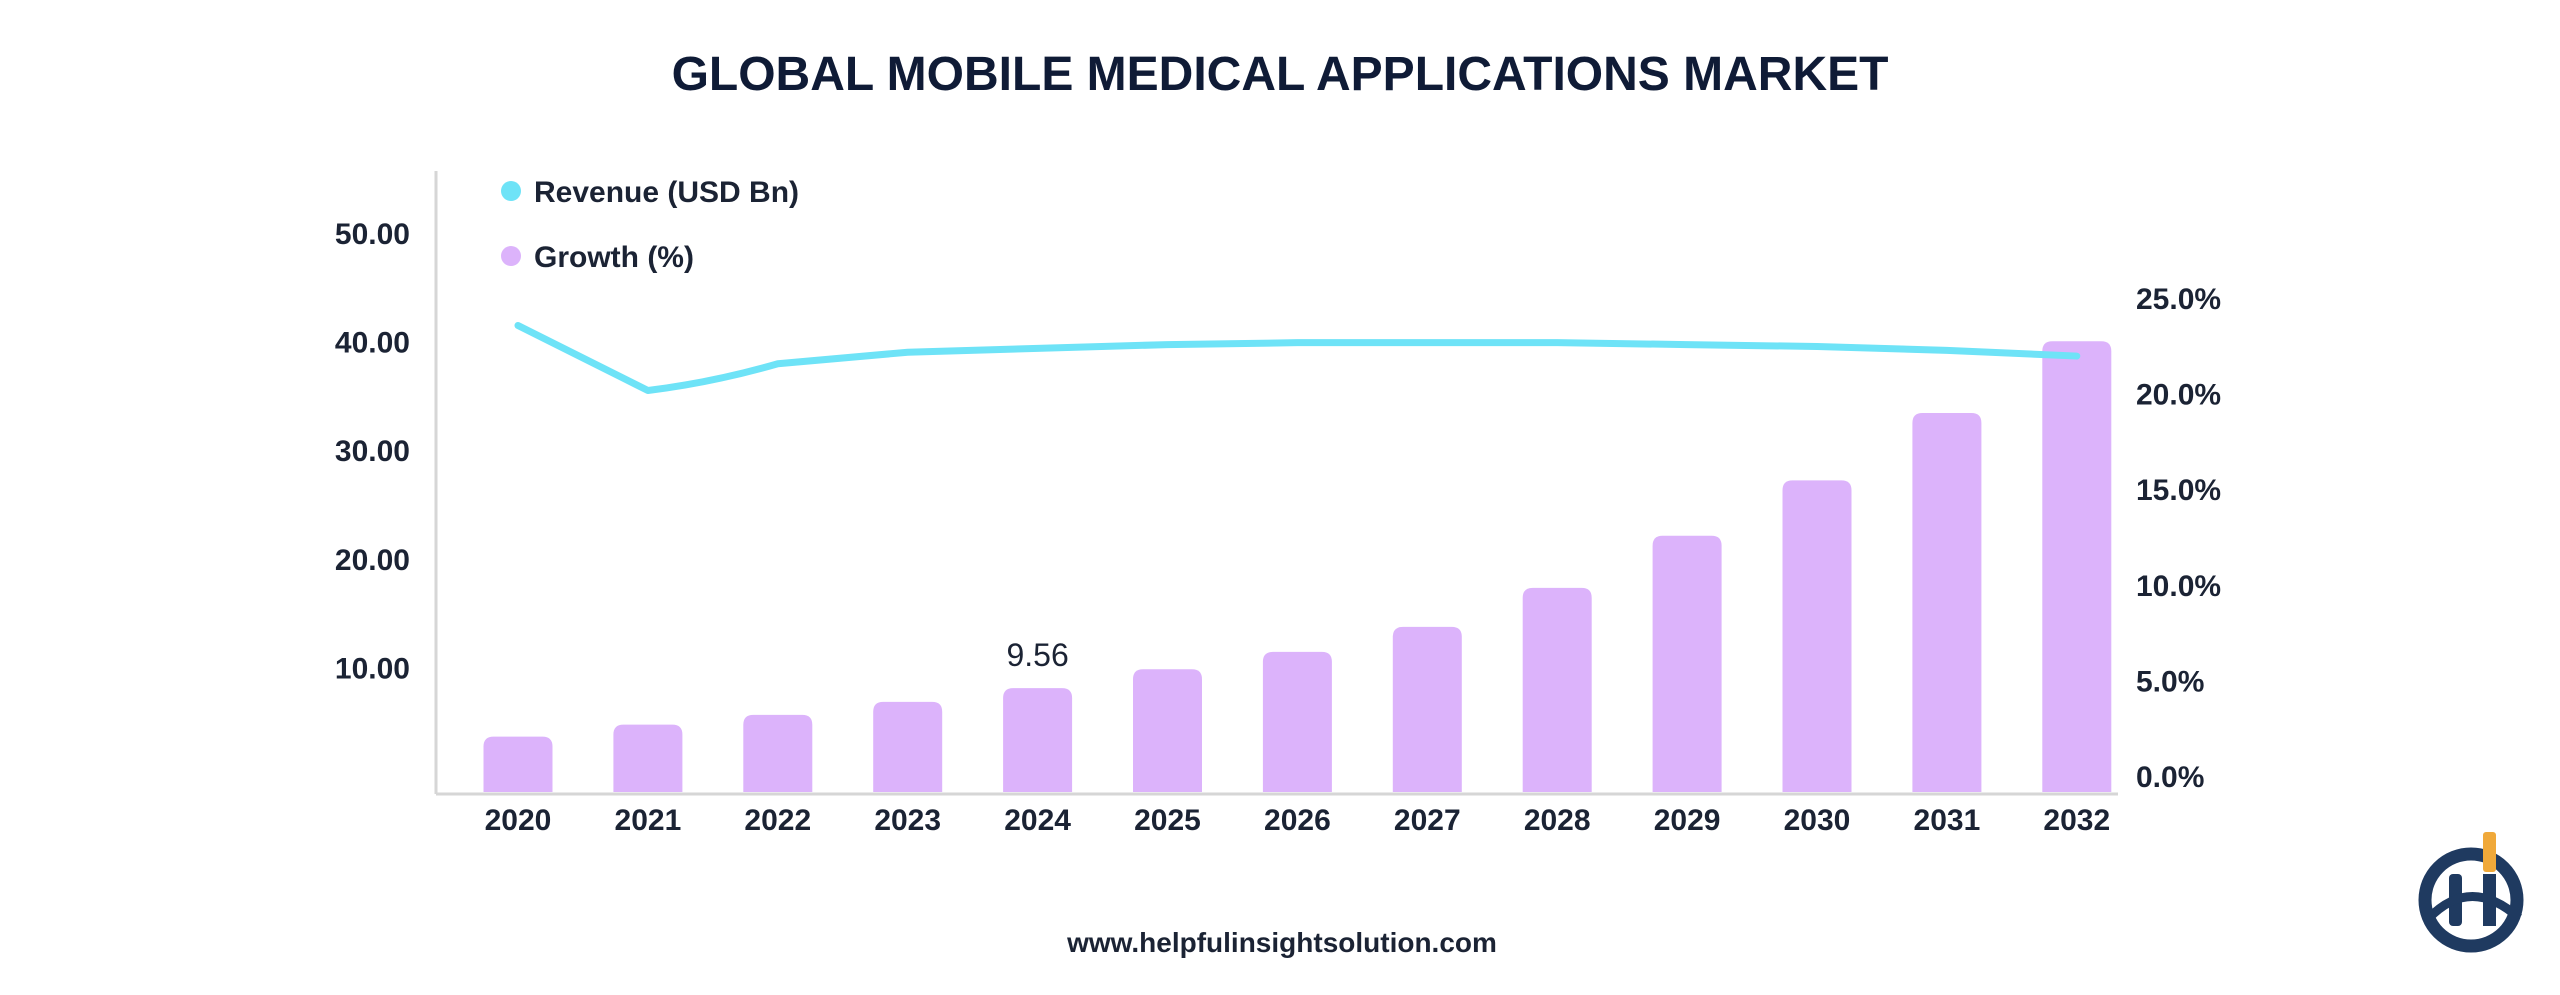 The image size is (2560, 995). I want to click on revenue-bar-2029, so click(1687, 663).